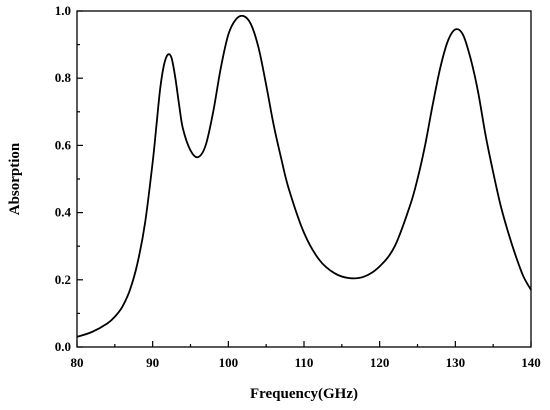 This screenshot has height=410, width=550. What do you see at coordinates (77, 362) in the screenshot?
I see `x-tick-label-80: 80` at bounding box center [77, 362].